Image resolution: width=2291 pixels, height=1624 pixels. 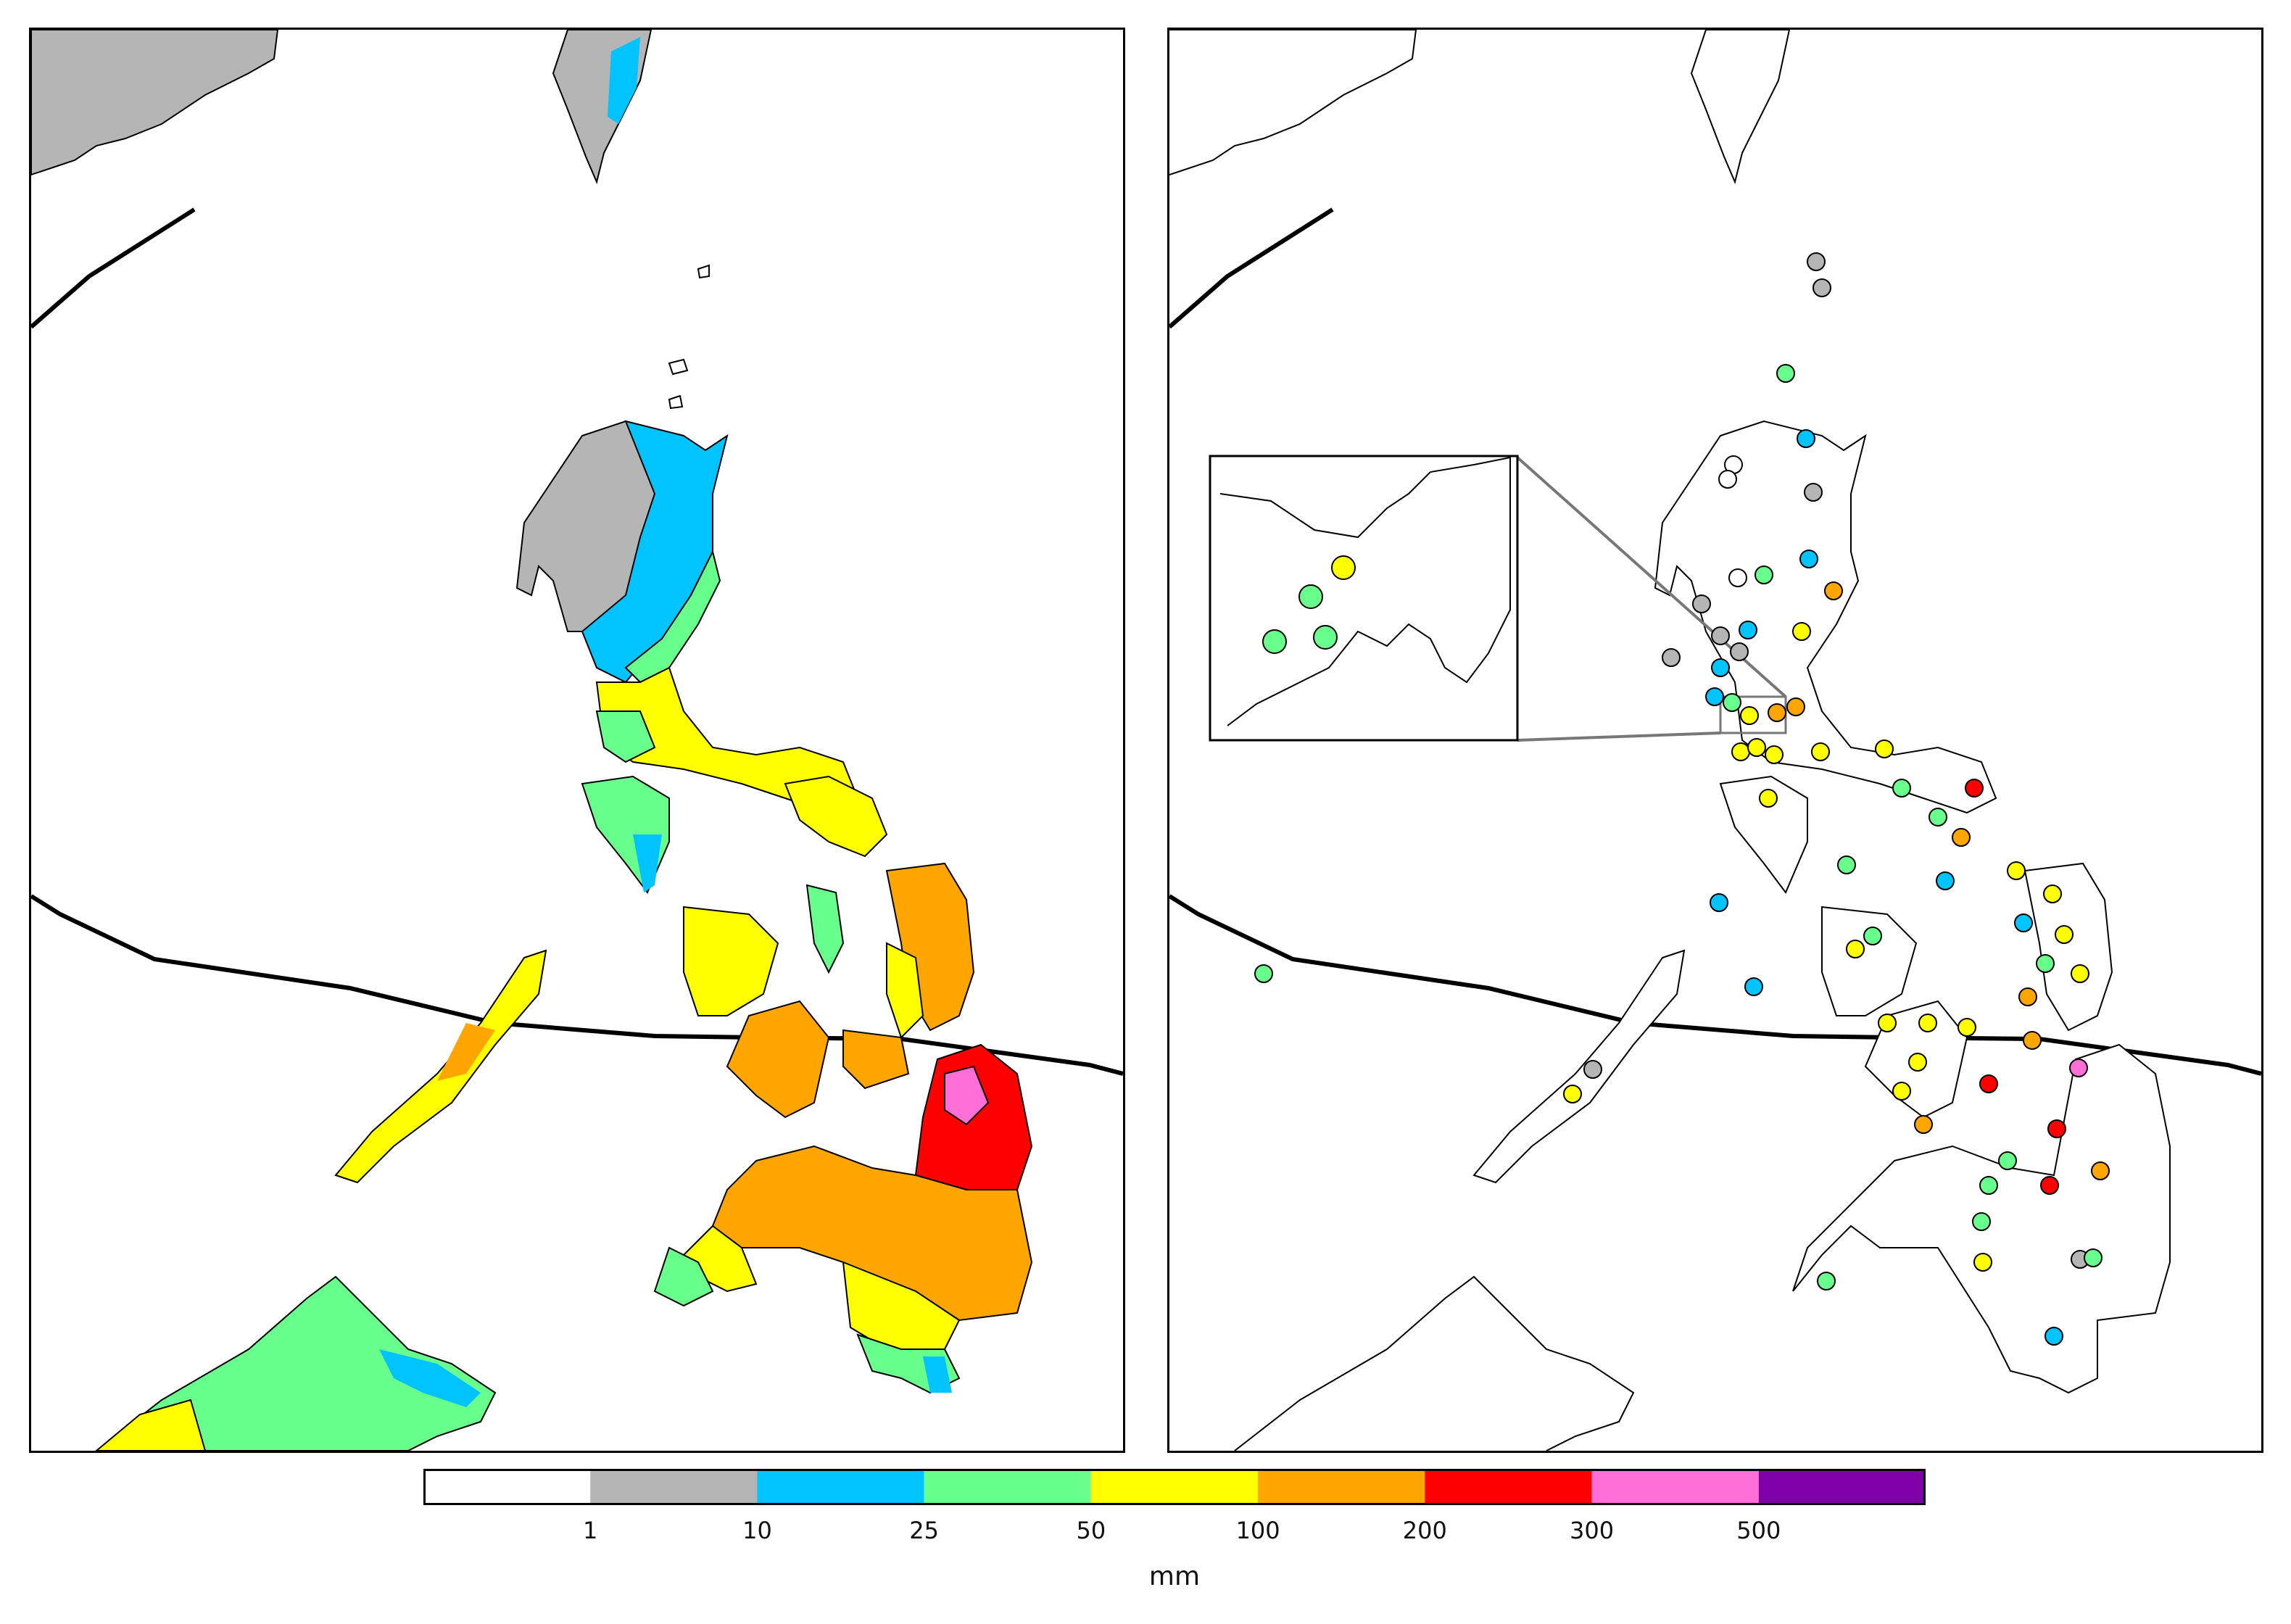 I want to click on palawan-coastline, so click(x=1579, y=1066).